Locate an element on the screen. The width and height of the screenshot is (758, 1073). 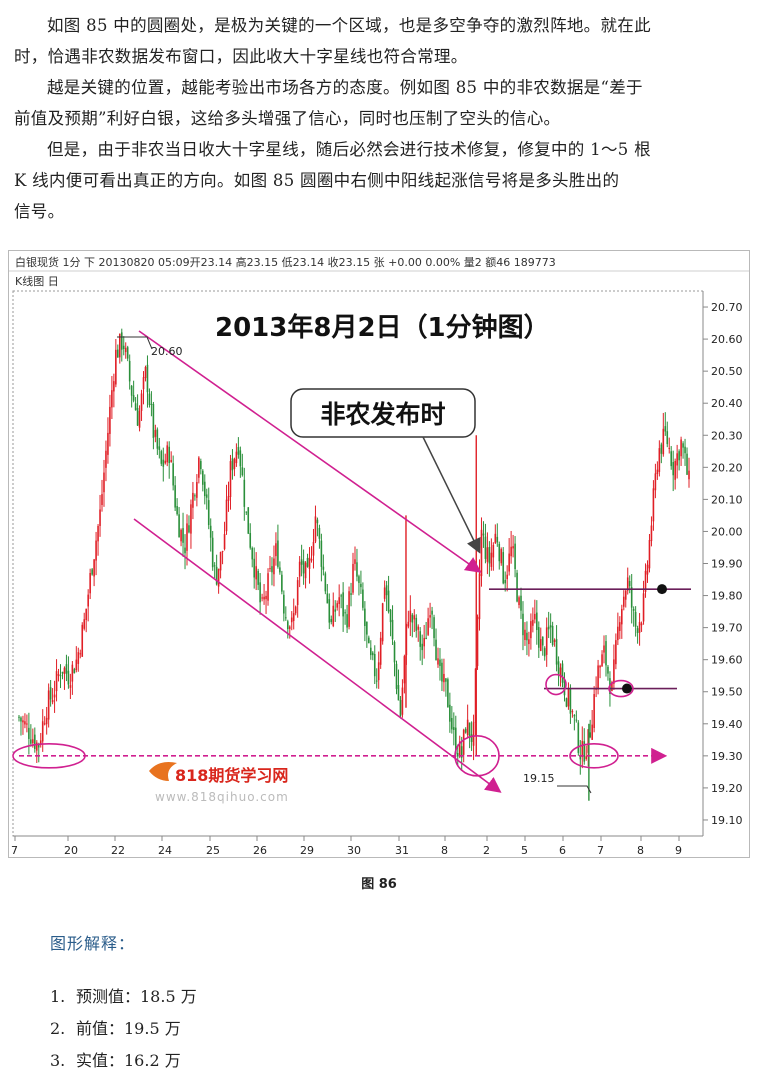
lower-trend-line is located at coordinates (317, 655).